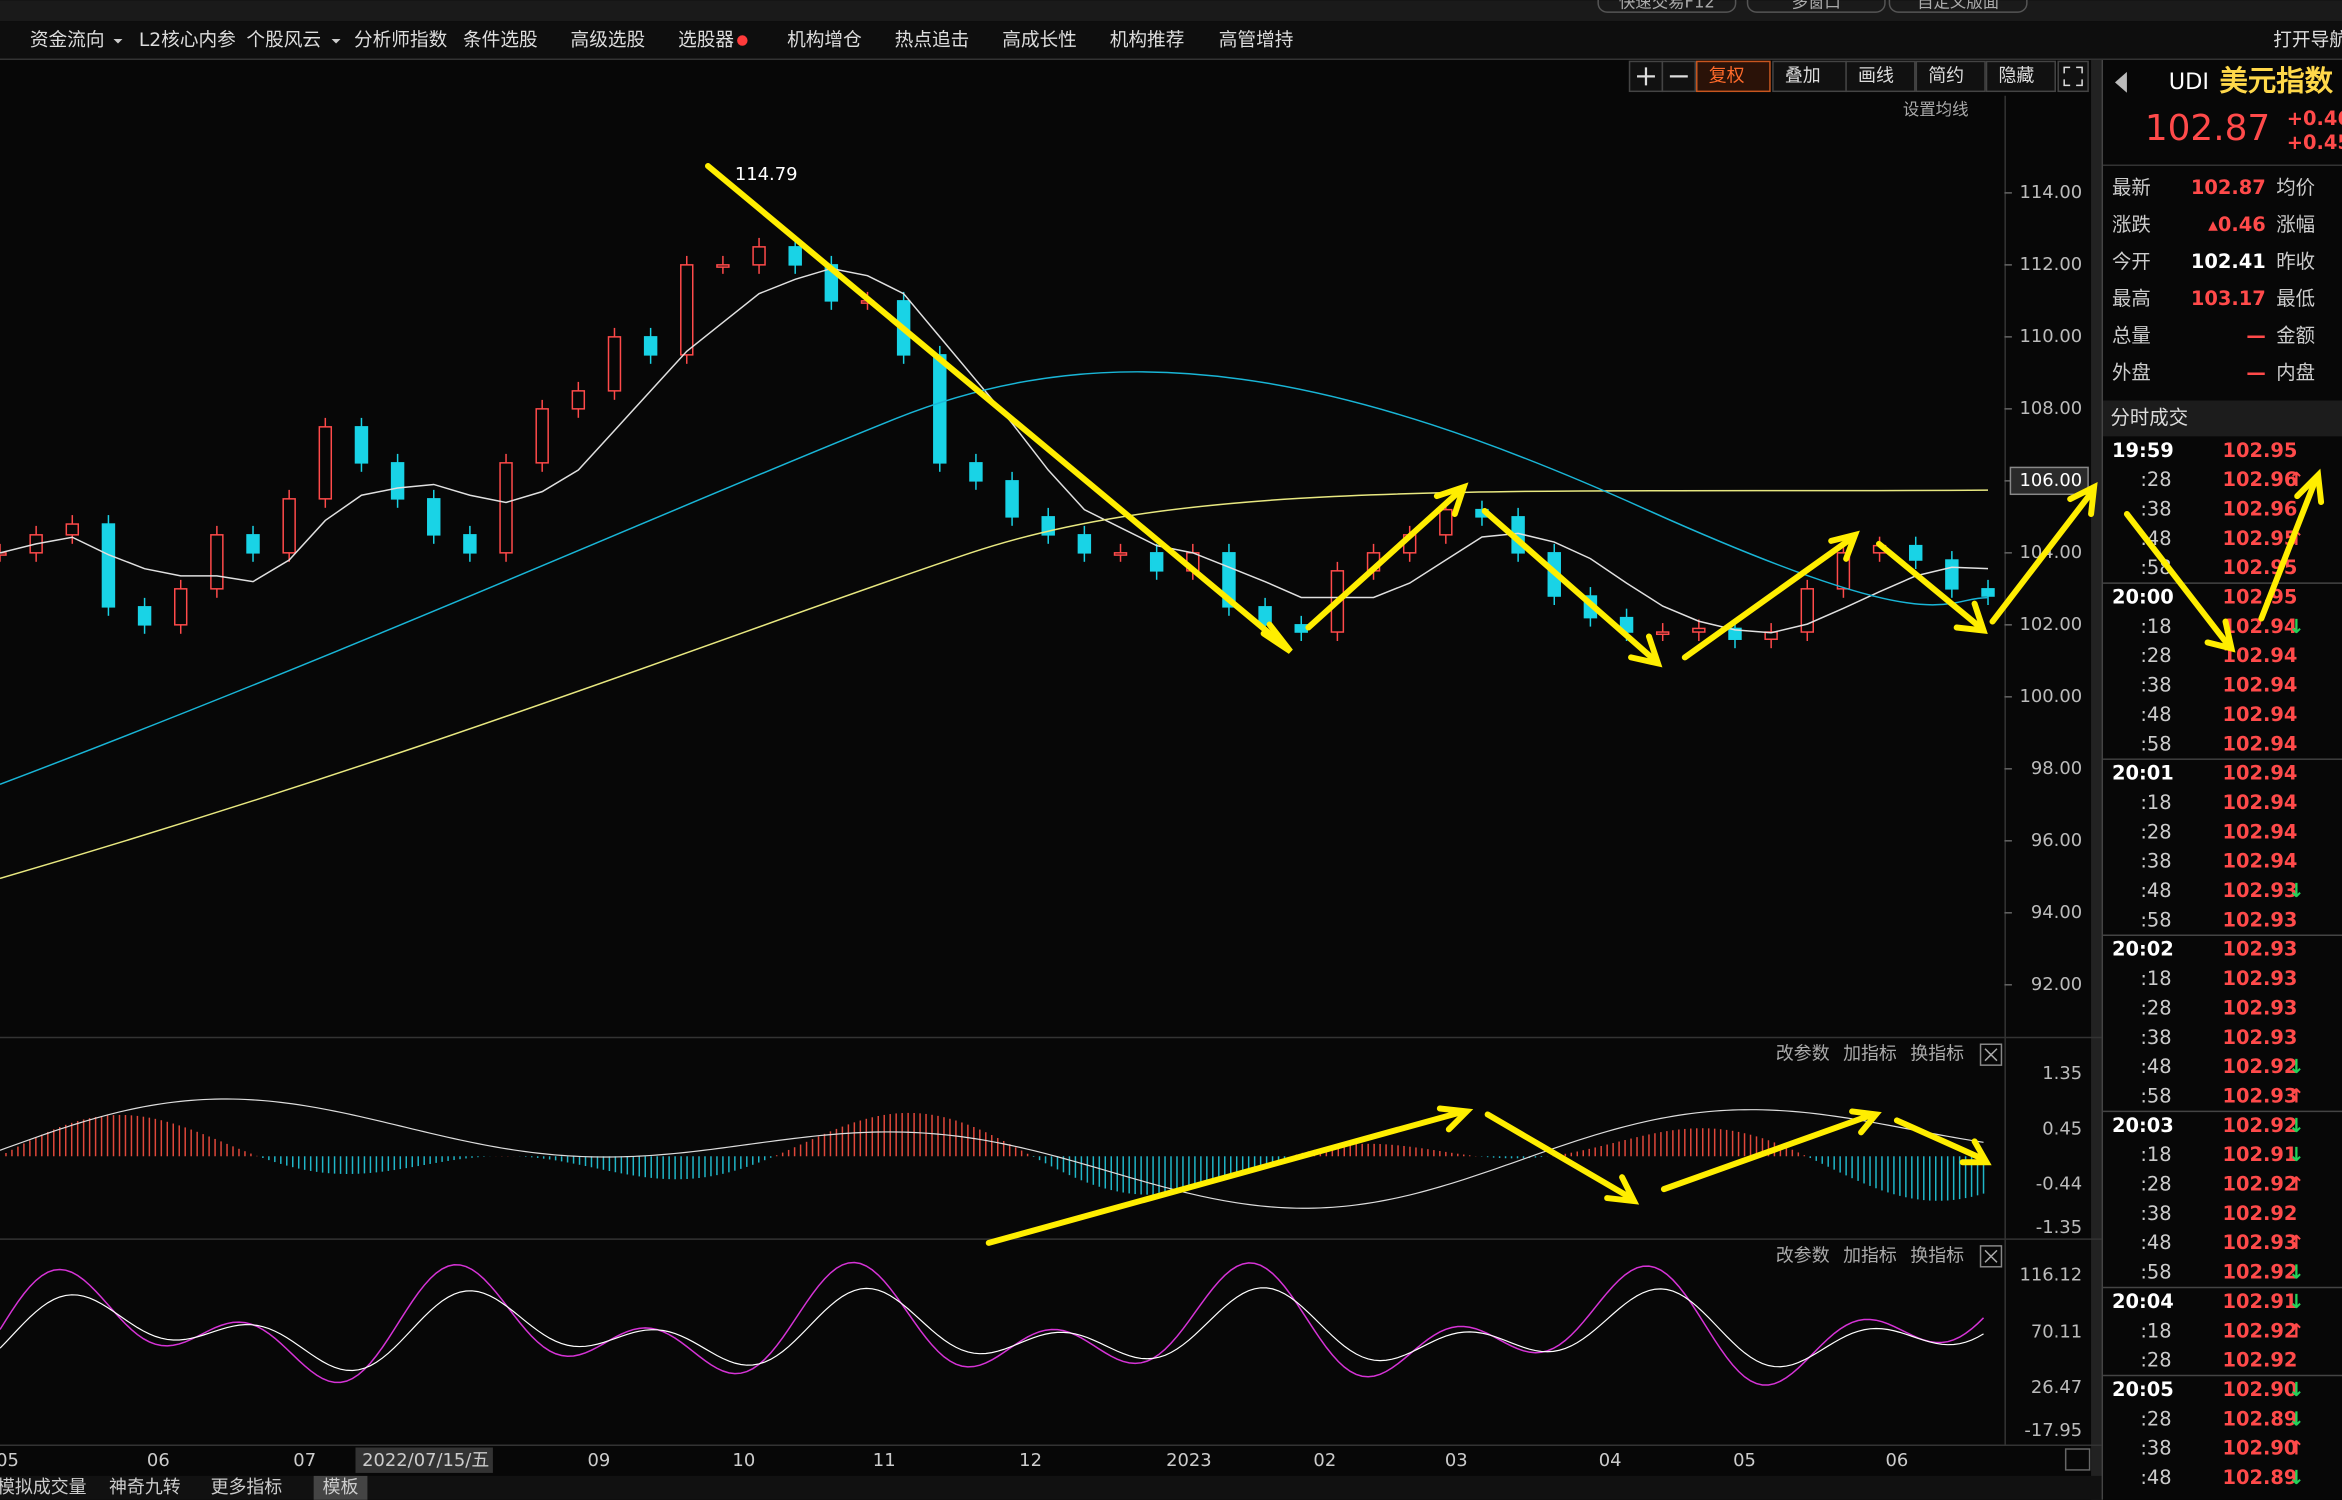  What do you see at coordinates (2131, 298) in the screenshot?
I see `field-label: 最高` at bounding box center [2131, 298].